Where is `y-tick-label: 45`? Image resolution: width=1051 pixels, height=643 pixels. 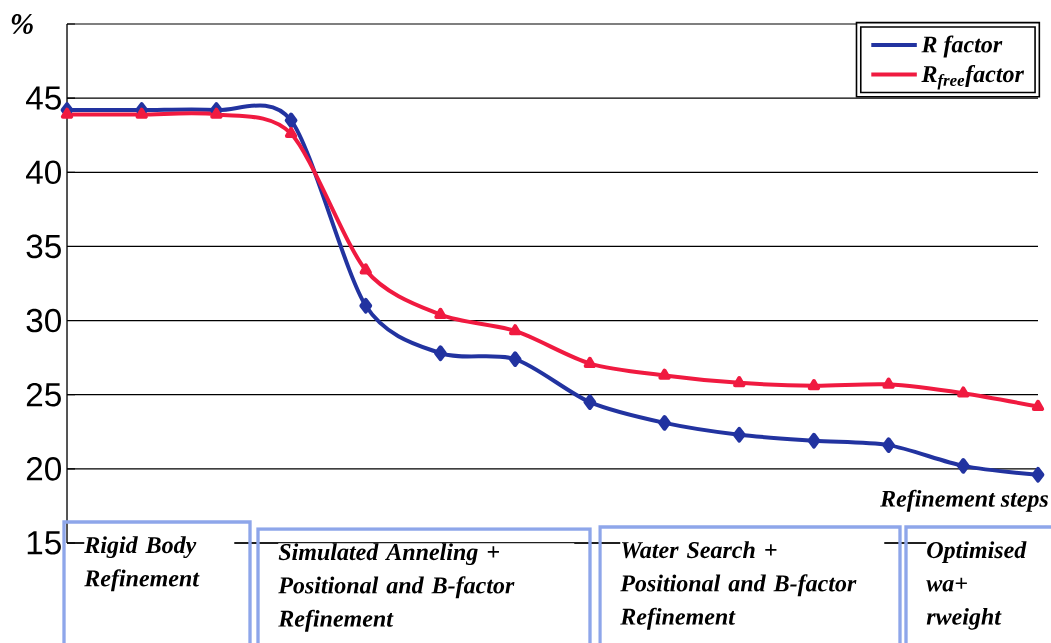 y-tick-label: 45 is located at coordinates (43, 98).